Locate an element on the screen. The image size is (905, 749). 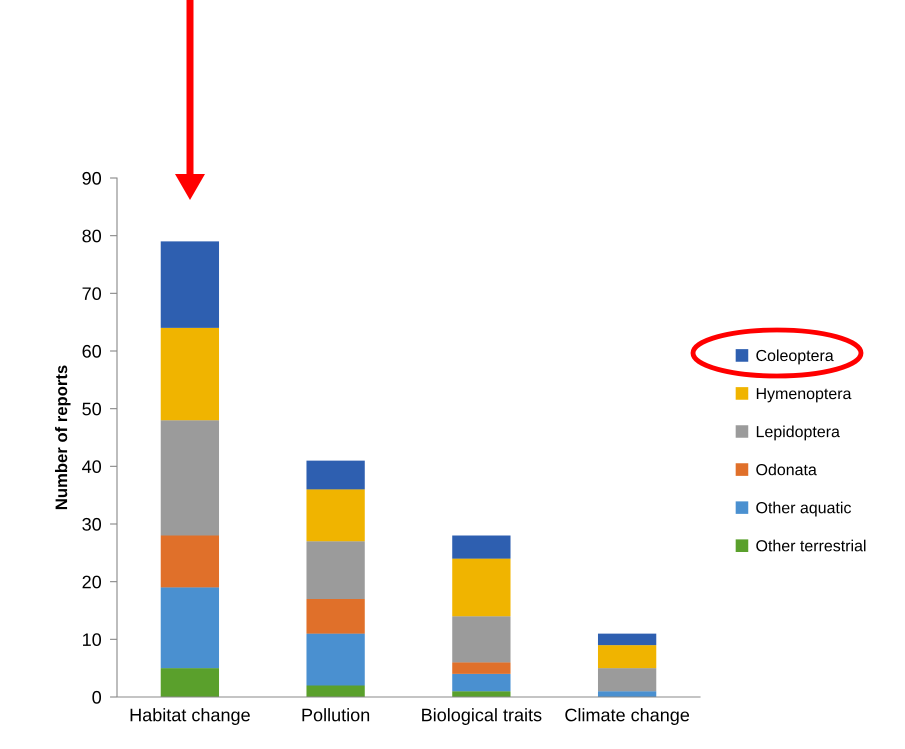
y-tick-label: 40 is located at coordinates (92, 467).